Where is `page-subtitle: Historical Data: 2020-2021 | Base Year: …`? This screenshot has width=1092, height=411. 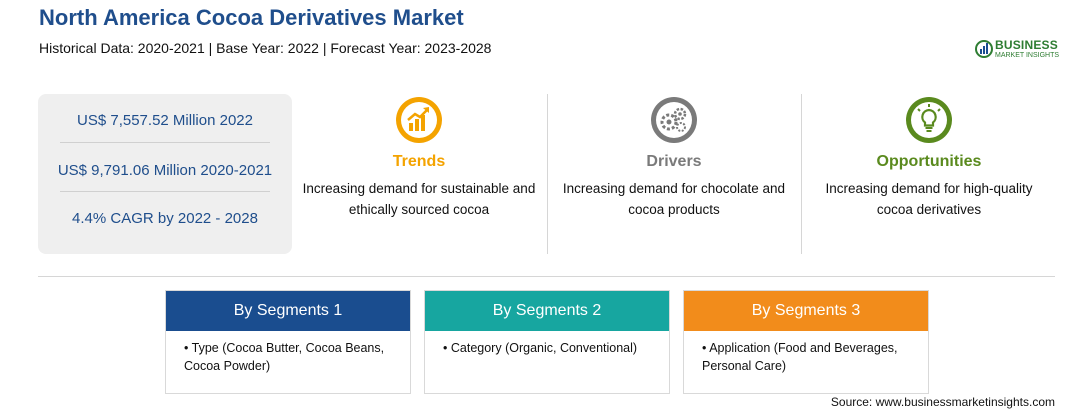
page-subtitle: Historical Data: 2020-2021 | Base Year: … is located at coordinates (265, 48).